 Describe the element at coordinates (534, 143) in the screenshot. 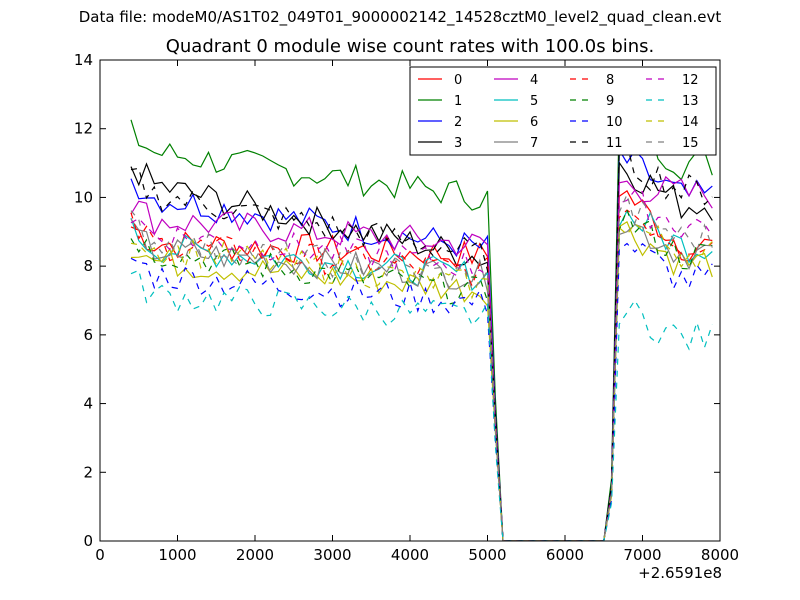

I see `legend-label-7: 7` at that location.